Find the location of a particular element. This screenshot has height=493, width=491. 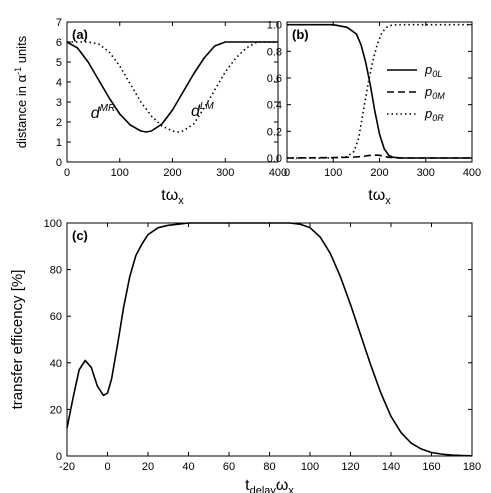

x-tick-label: 20 is located at coordinates (148, 467).